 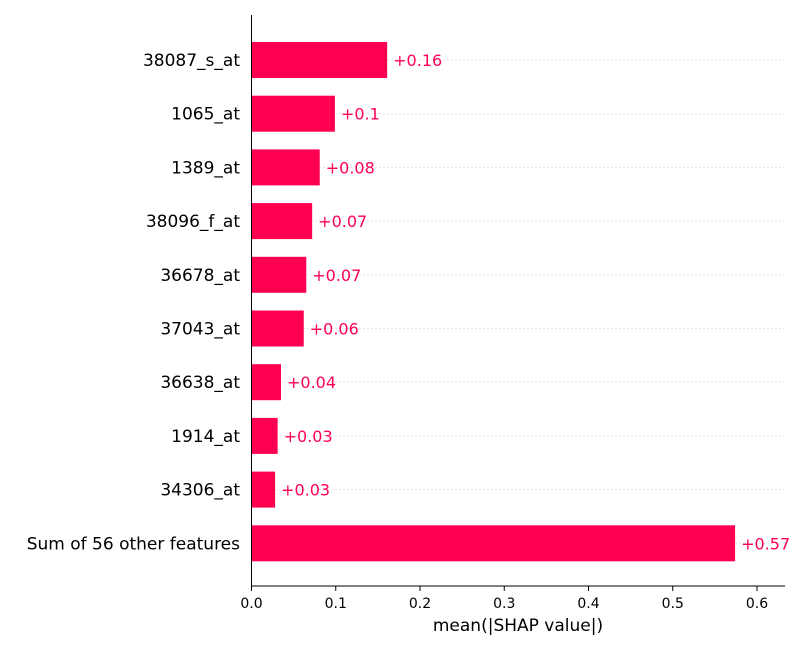 I want to click on x-tick-label: 0.3, so click(x=504, y=604).